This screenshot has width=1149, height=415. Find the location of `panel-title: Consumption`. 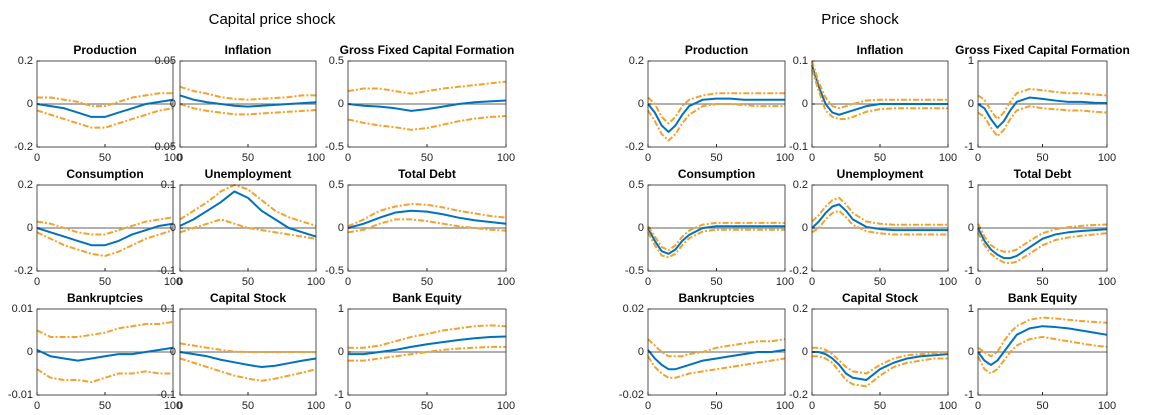

panel-title: Consumption is located at coordinates (716, 174).